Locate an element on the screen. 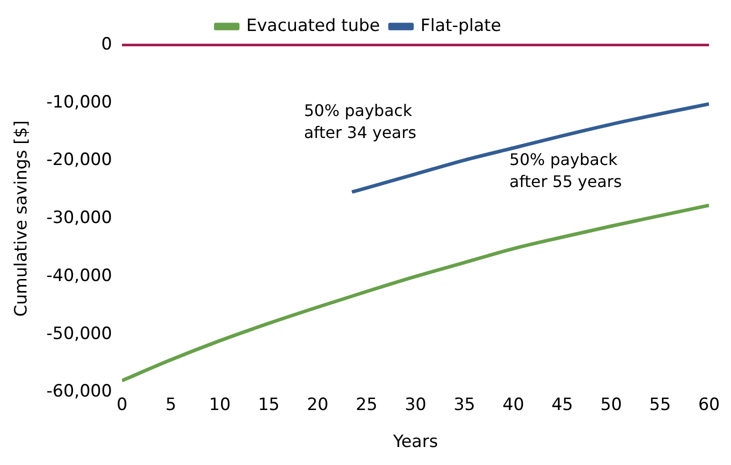 This screenshot has width=731, height=465. x-tick-label: 10 is located at coordinates (220, 404).